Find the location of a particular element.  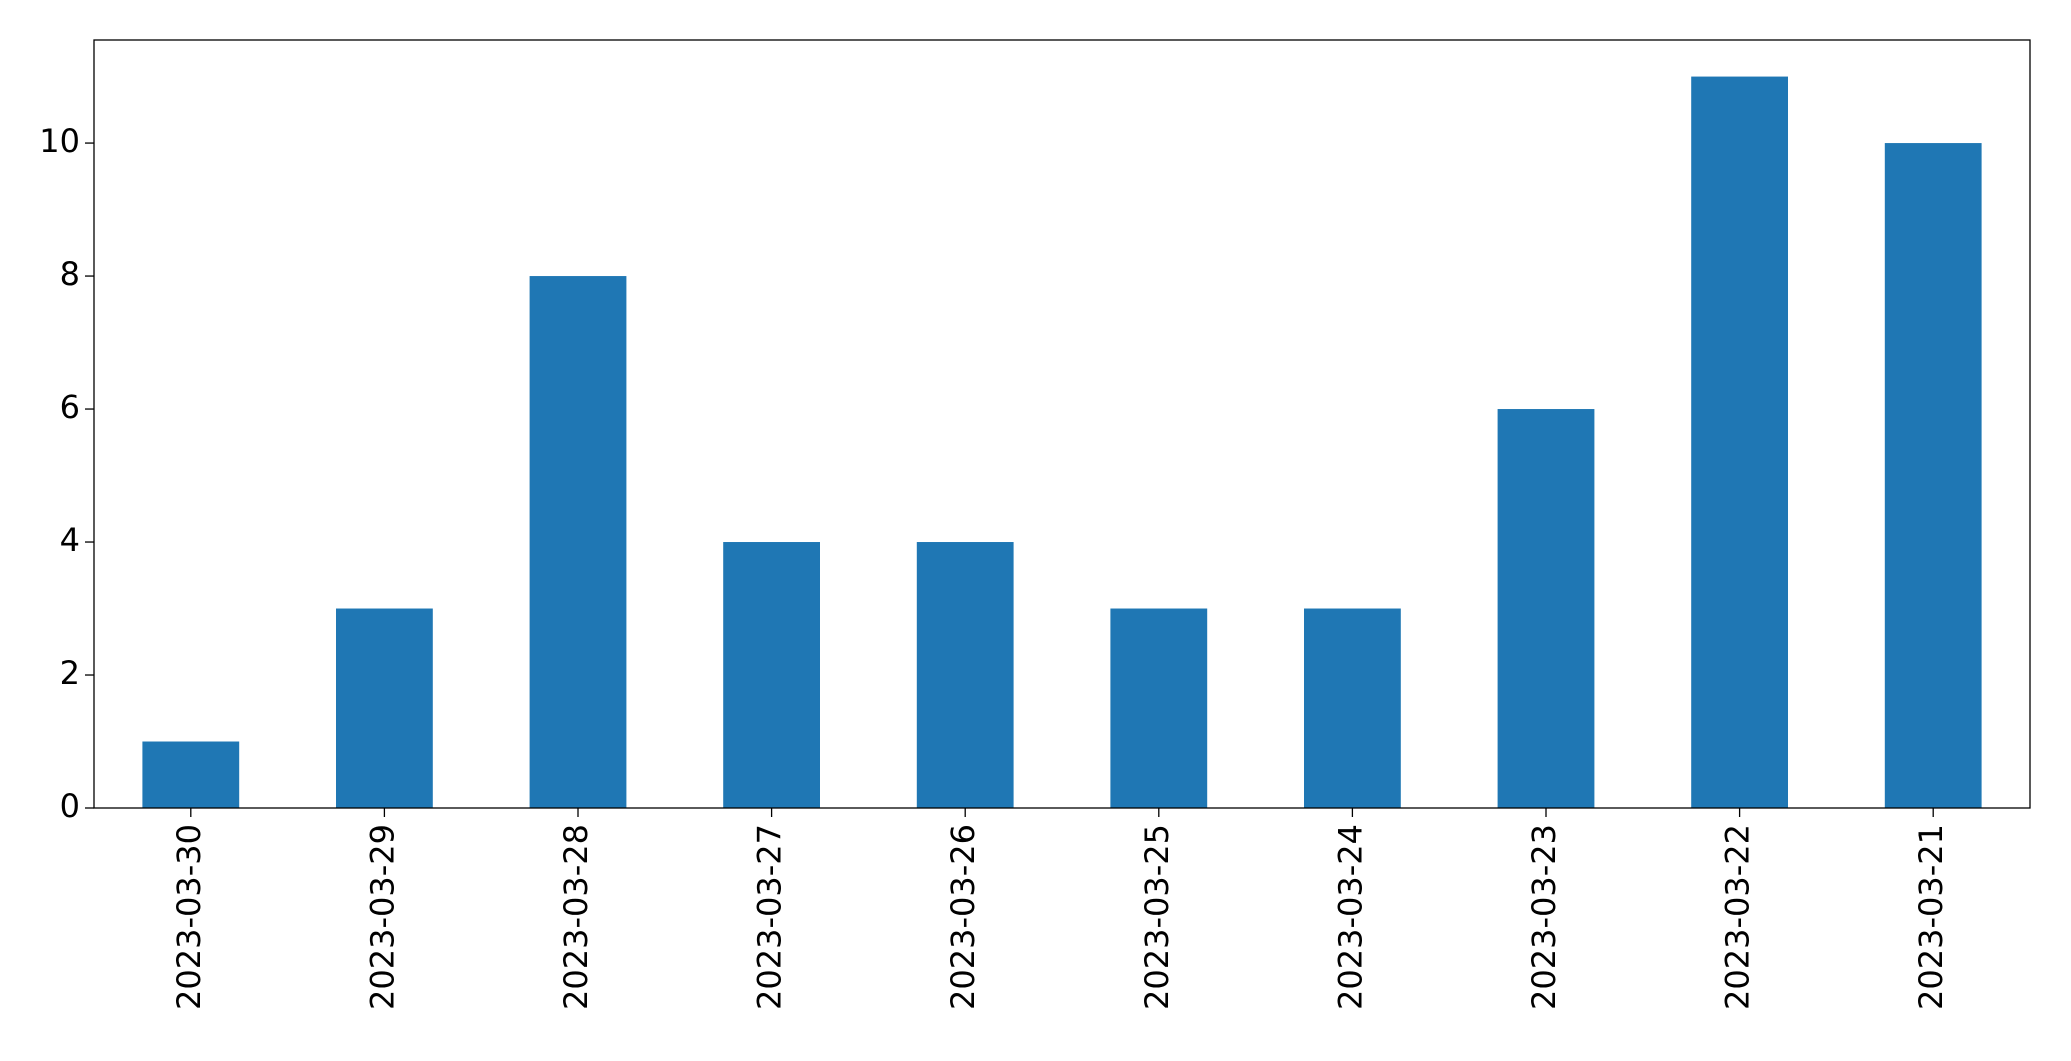

x-tick-label: 2023-03-26 is located at coordinates (963, 917).